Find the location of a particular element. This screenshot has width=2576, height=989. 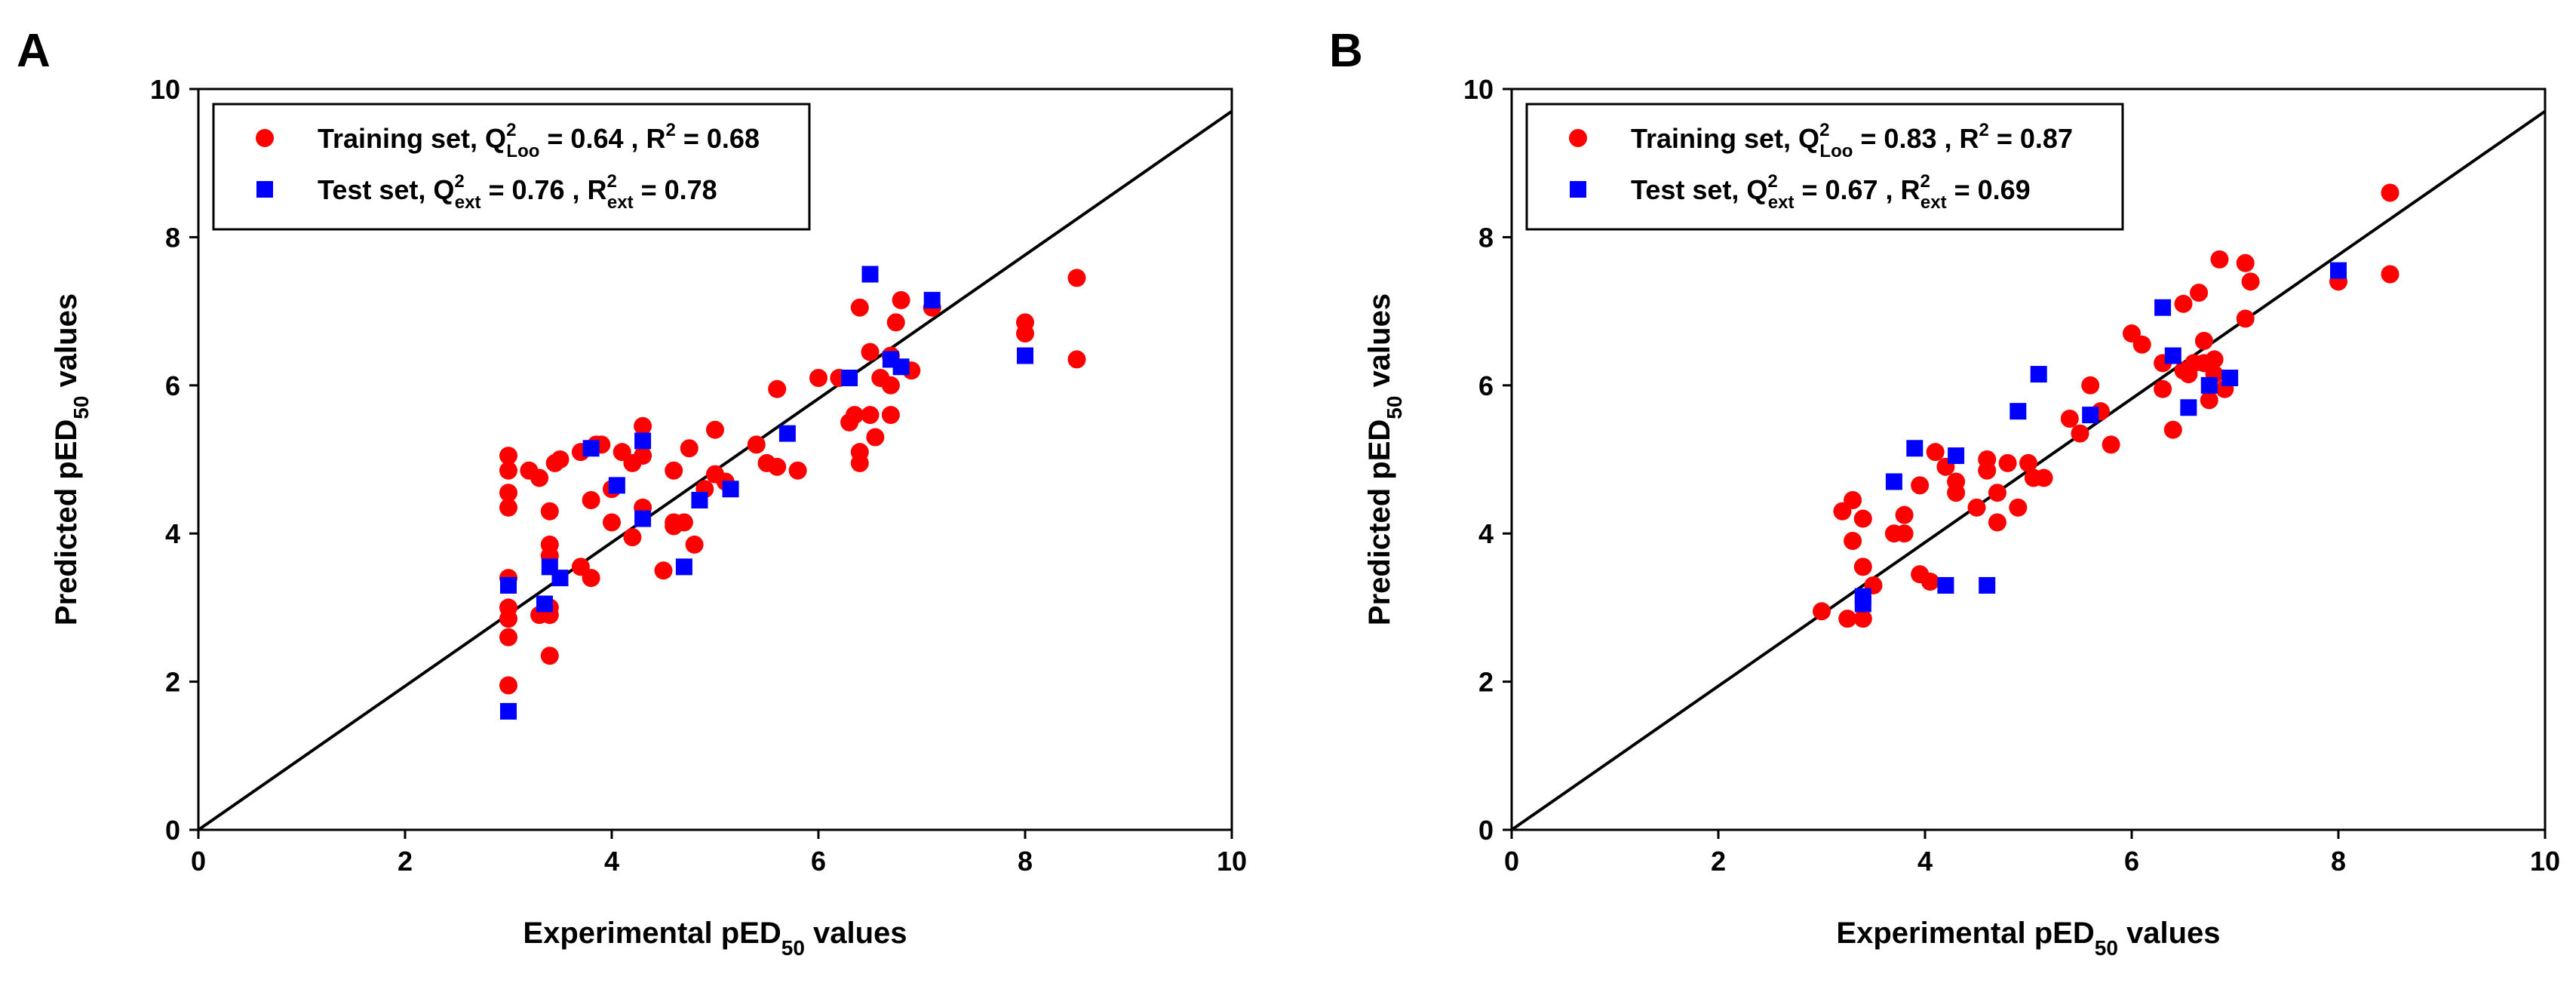

y-axis-label-text-end: values is located at coordinates (1379, 344).